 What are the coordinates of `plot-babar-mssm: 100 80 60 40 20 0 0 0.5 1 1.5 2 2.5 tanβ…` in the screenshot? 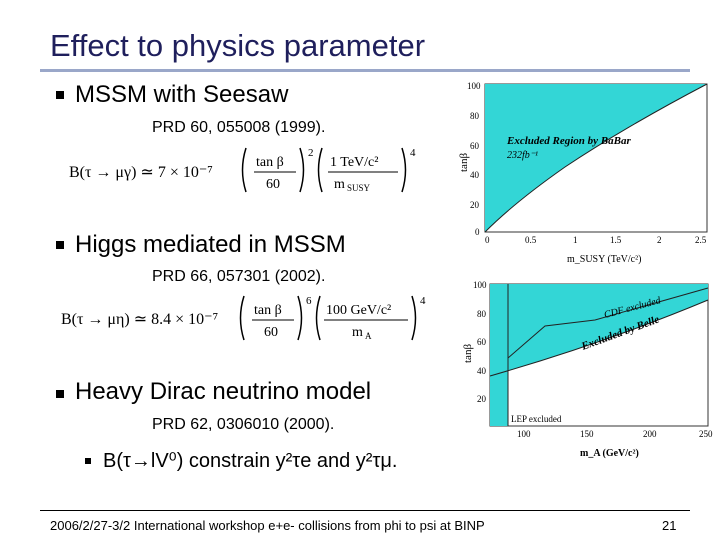 It's located at (583, 173).